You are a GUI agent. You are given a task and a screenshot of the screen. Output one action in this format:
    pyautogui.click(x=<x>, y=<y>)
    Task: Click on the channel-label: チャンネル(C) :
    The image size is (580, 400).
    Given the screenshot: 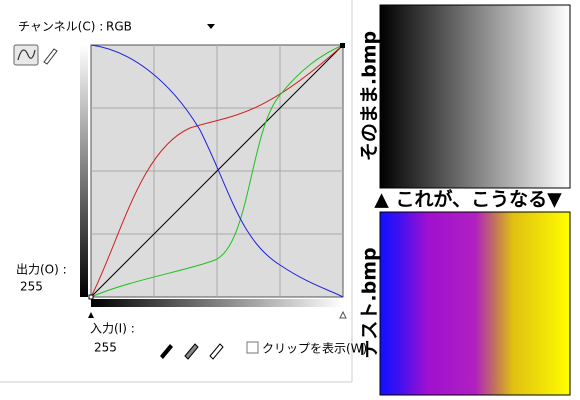 What is the action you would take?
    pyautogui.click(x=60, y=27)
    